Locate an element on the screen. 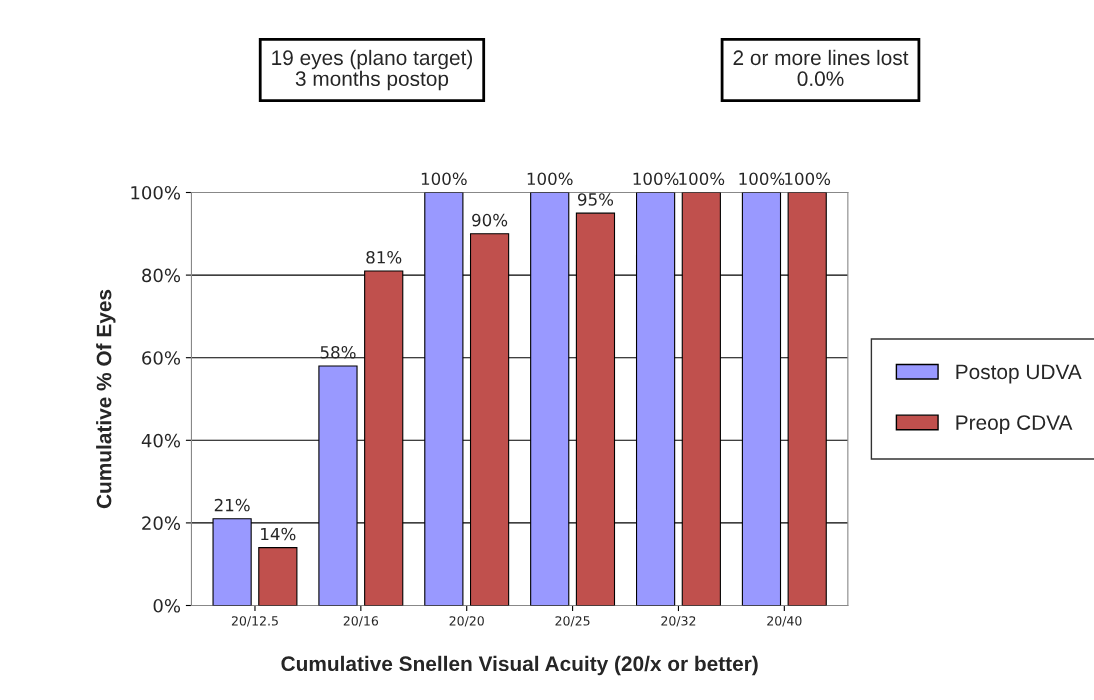 Image resolution: width=1094 pixels, height=700 pixels. y-tick-label: 40% is located at coordinates (161, 440).